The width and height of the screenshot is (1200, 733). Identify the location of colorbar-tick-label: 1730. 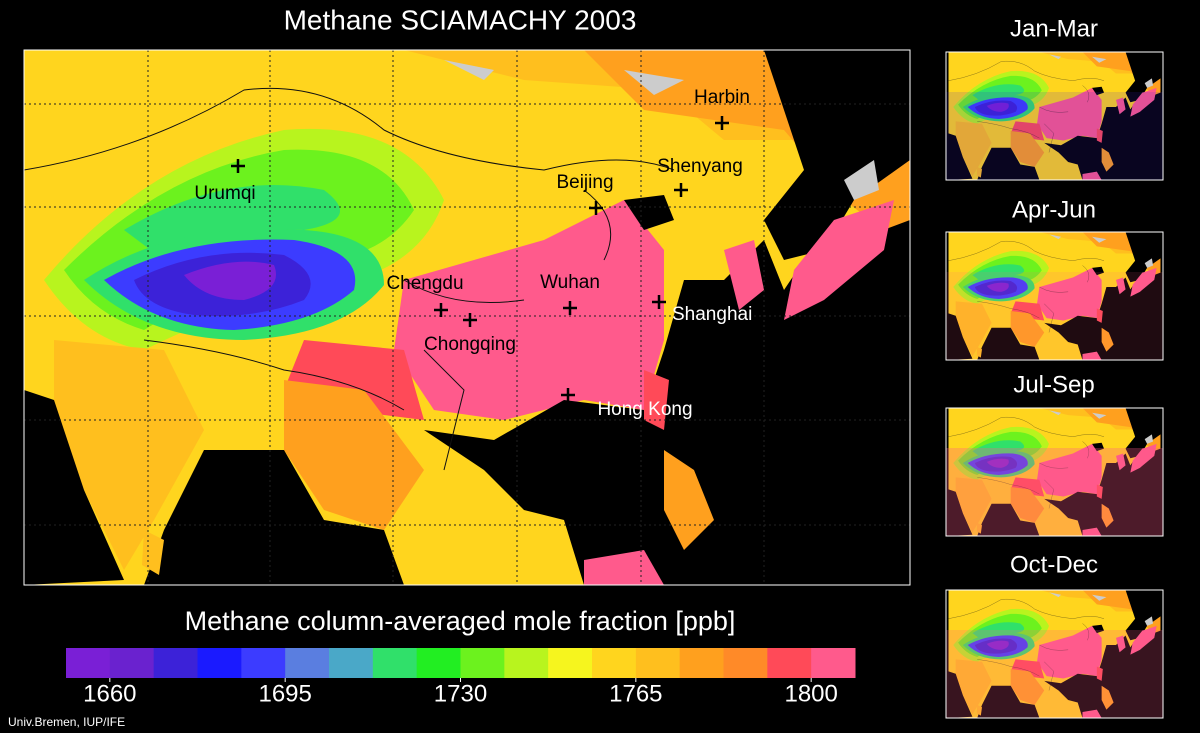
(460, 693).